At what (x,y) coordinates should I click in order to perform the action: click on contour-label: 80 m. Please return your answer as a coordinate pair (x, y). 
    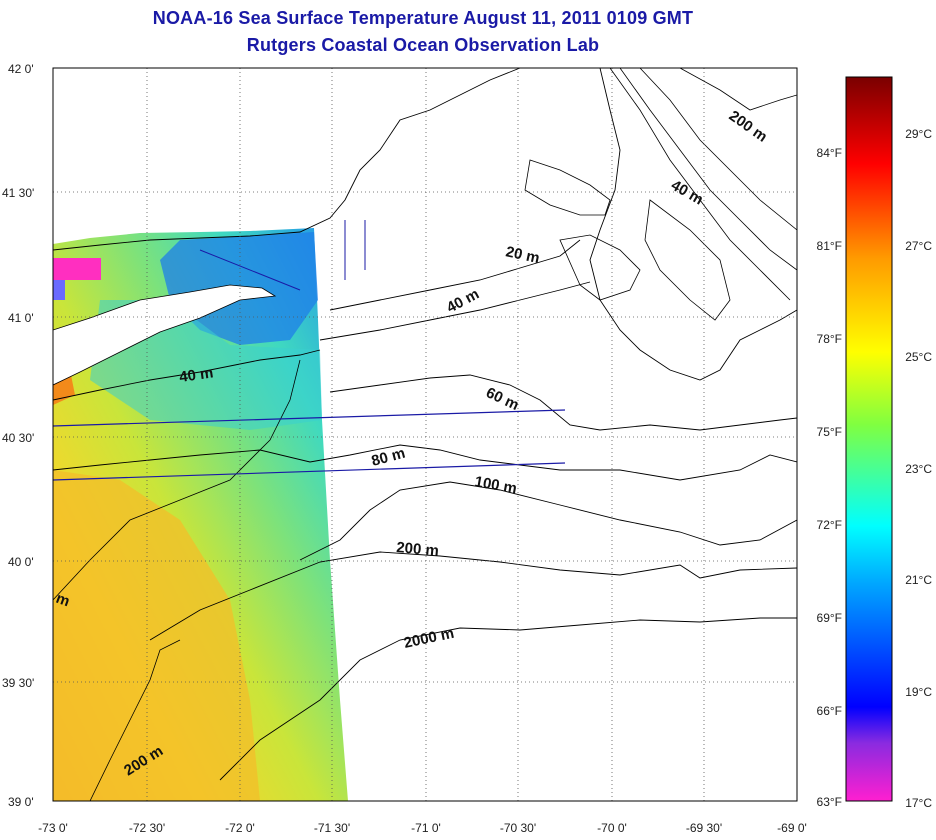
    Looking at the image, I should click on (388, 457).